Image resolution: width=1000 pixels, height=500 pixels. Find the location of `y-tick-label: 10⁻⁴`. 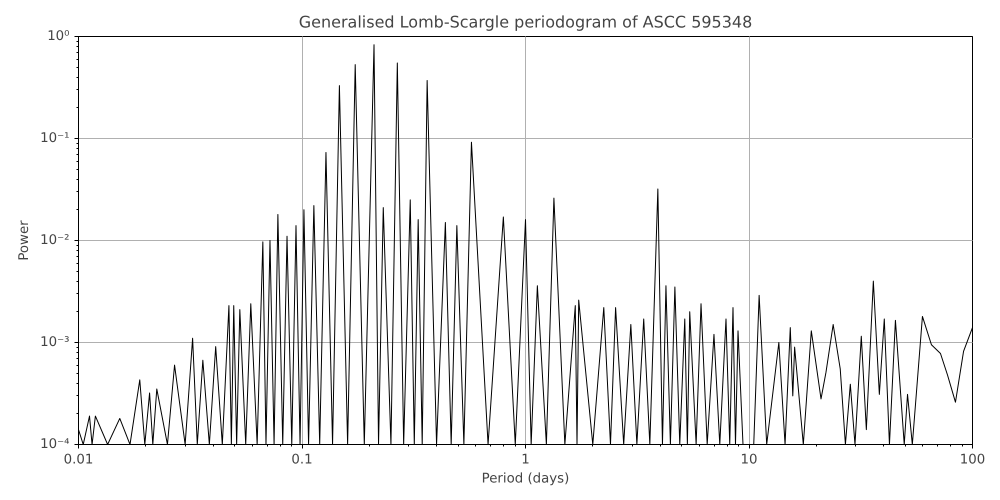

y-tick-label: 10⁻⁴ is located at coordinates (55, 444).